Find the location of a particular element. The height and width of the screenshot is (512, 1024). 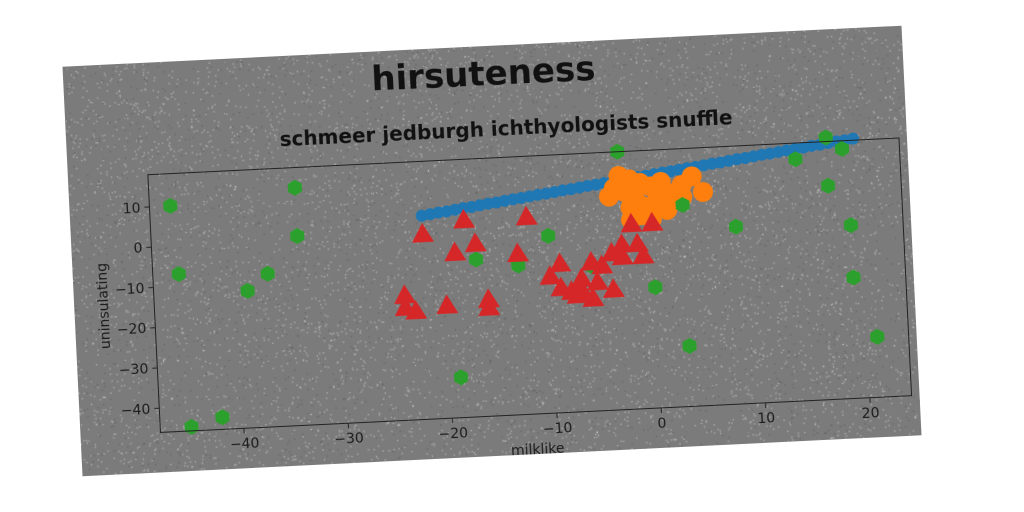

x-tick-label: 0 is located at coordinates (662, 424).